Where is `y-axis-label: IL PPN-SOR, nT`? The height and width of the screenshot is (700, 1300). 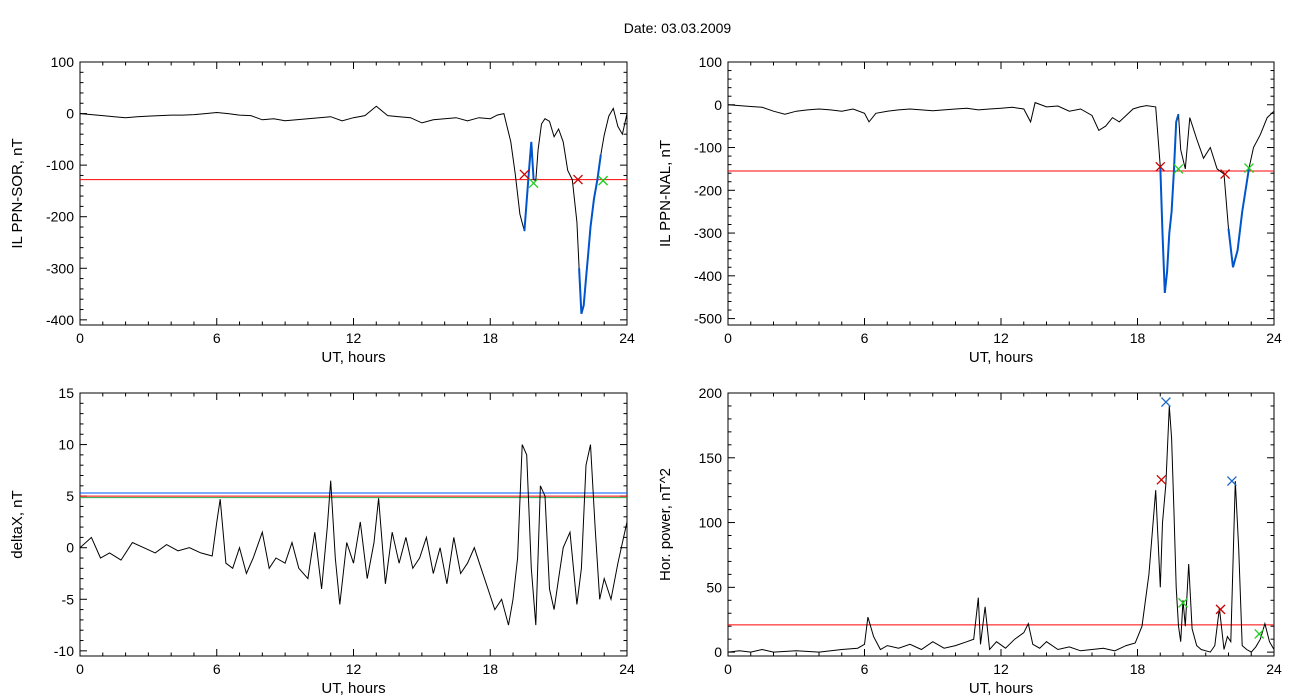
y-axis-label: IL PPN-SOR, nT is located at coordinates (17, 193).